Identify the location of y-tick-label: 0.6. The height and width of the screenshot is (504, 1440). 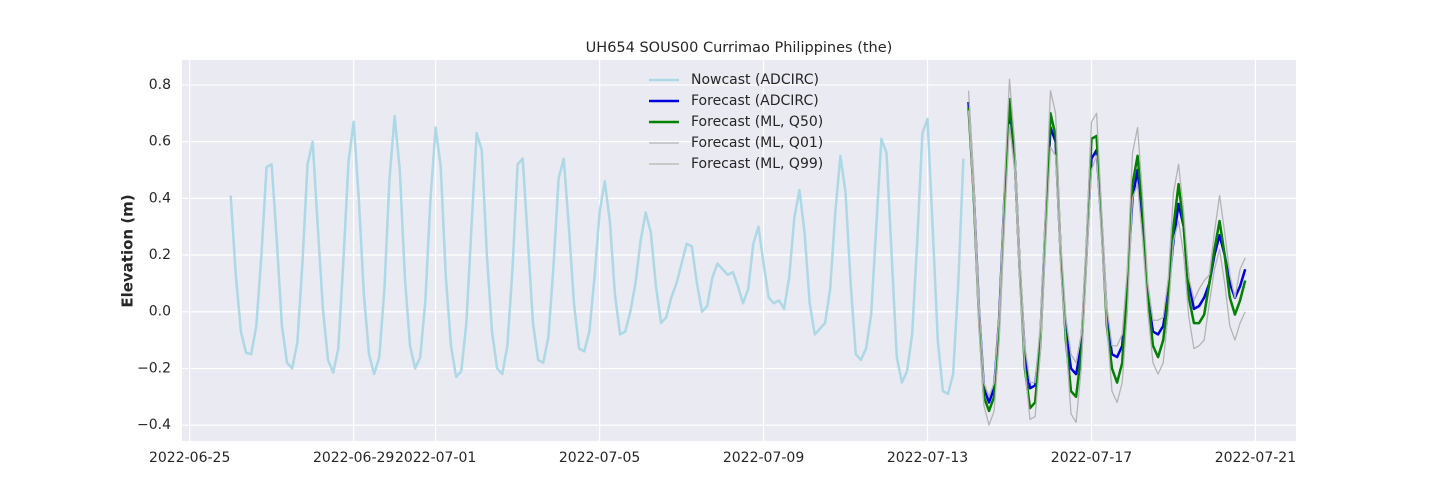
(160, 142).